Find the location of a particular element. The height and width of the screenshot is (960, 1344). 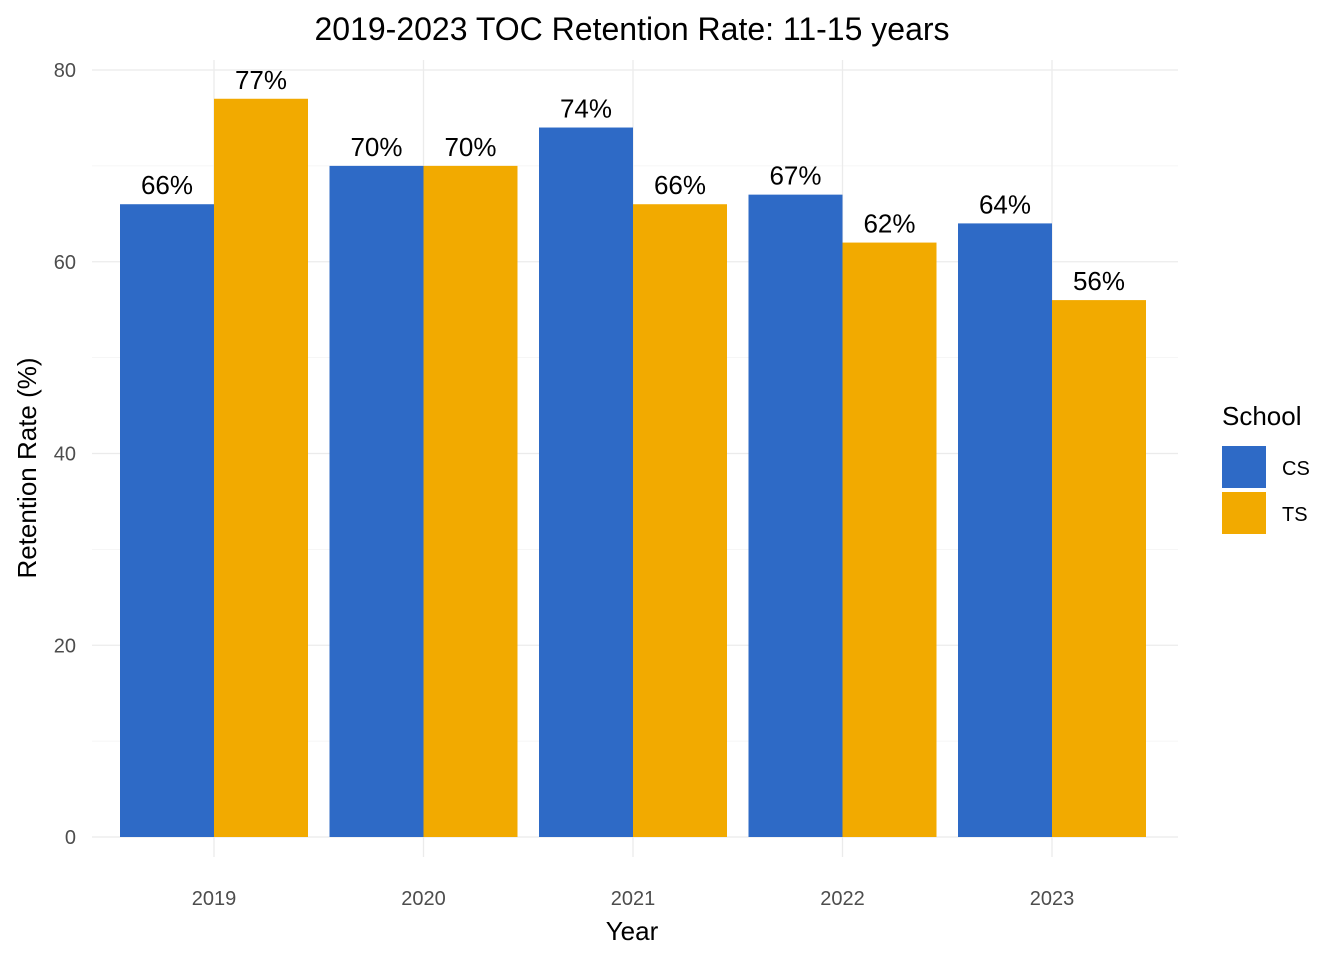

y-axis-ticks: 0 20 40 60 80 is located at coordinates (65, 454).